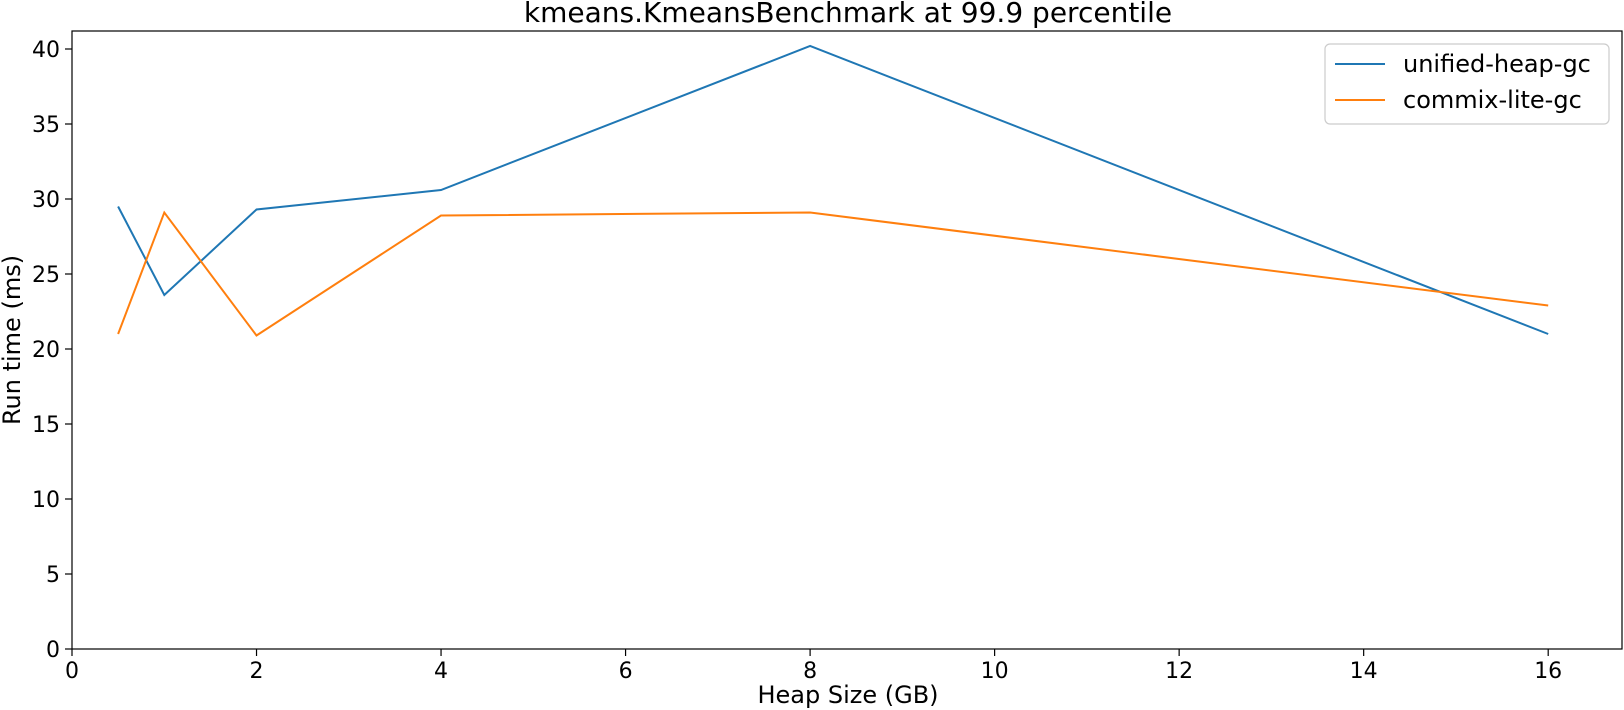 The image size is (1624, 710). I want to click on x-tick-label: 16, so click(1548, 671).